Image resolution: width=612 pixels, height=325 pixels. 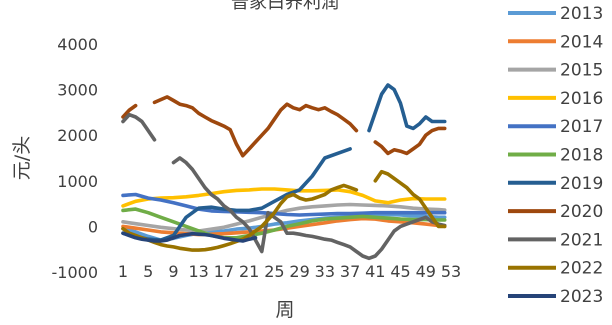 What do you see at coordinates (75, 158) in the screenshot?
I see `y-axis-ticks: -1000 0 1000 2000 3000 4000` at bounding box center [75, 158].